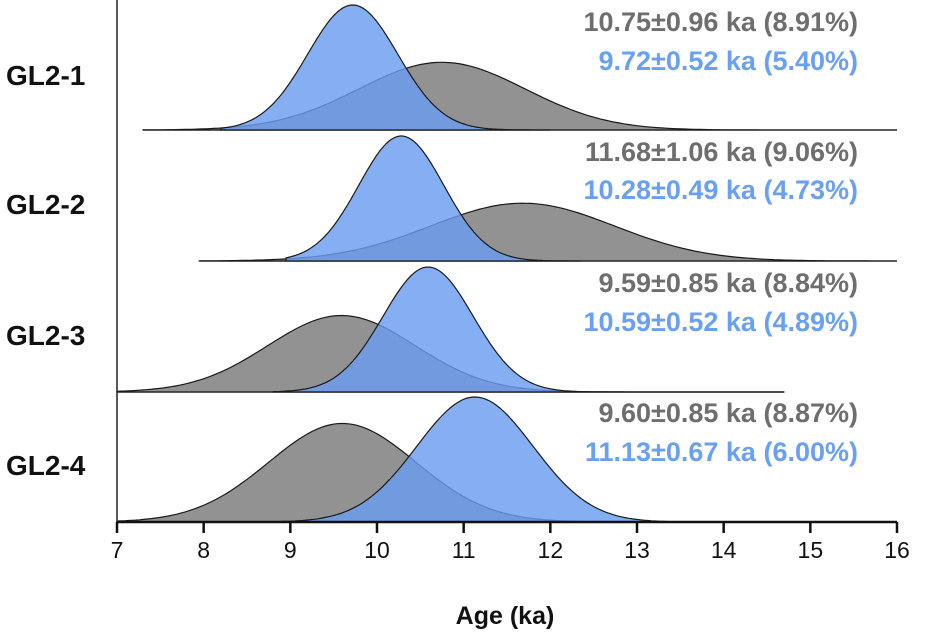 The height and width of the screenshot is (637, 946). Describe the element at coordinates (290, 550) in the screenshot. I see `x-tick-label: 9` at that location.